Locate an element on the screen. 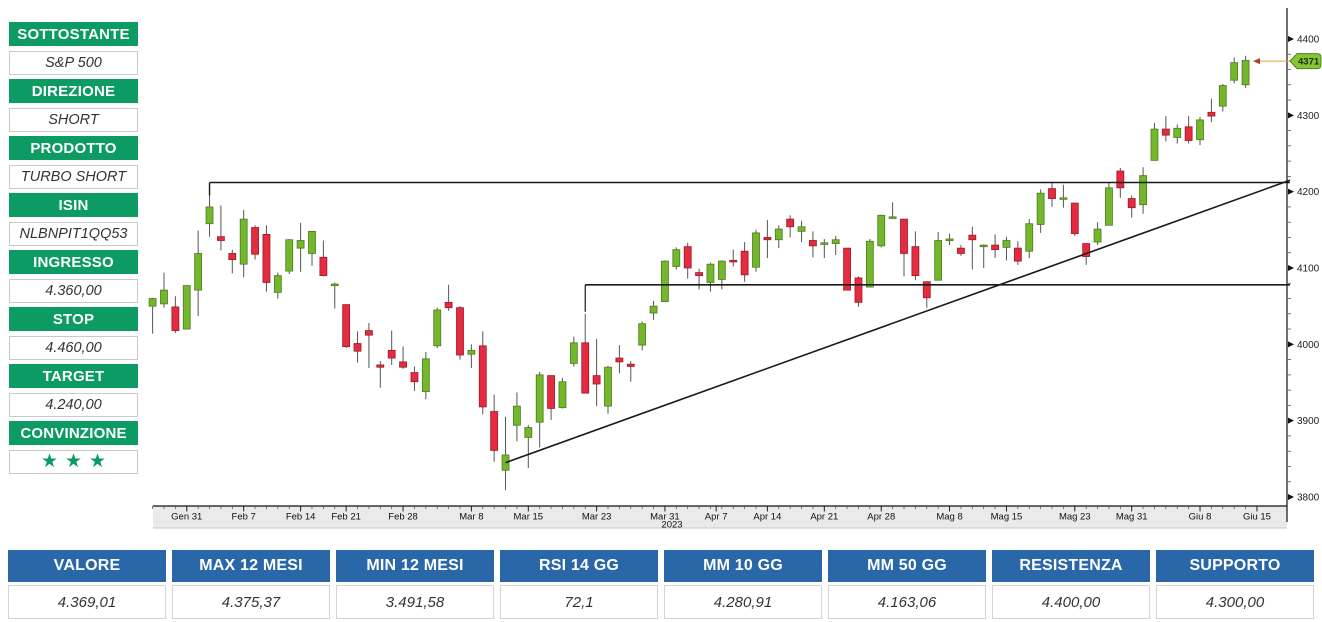 This screenshot has width=1322, height=622. last-price-tag is located at coordinates (1305, 61).